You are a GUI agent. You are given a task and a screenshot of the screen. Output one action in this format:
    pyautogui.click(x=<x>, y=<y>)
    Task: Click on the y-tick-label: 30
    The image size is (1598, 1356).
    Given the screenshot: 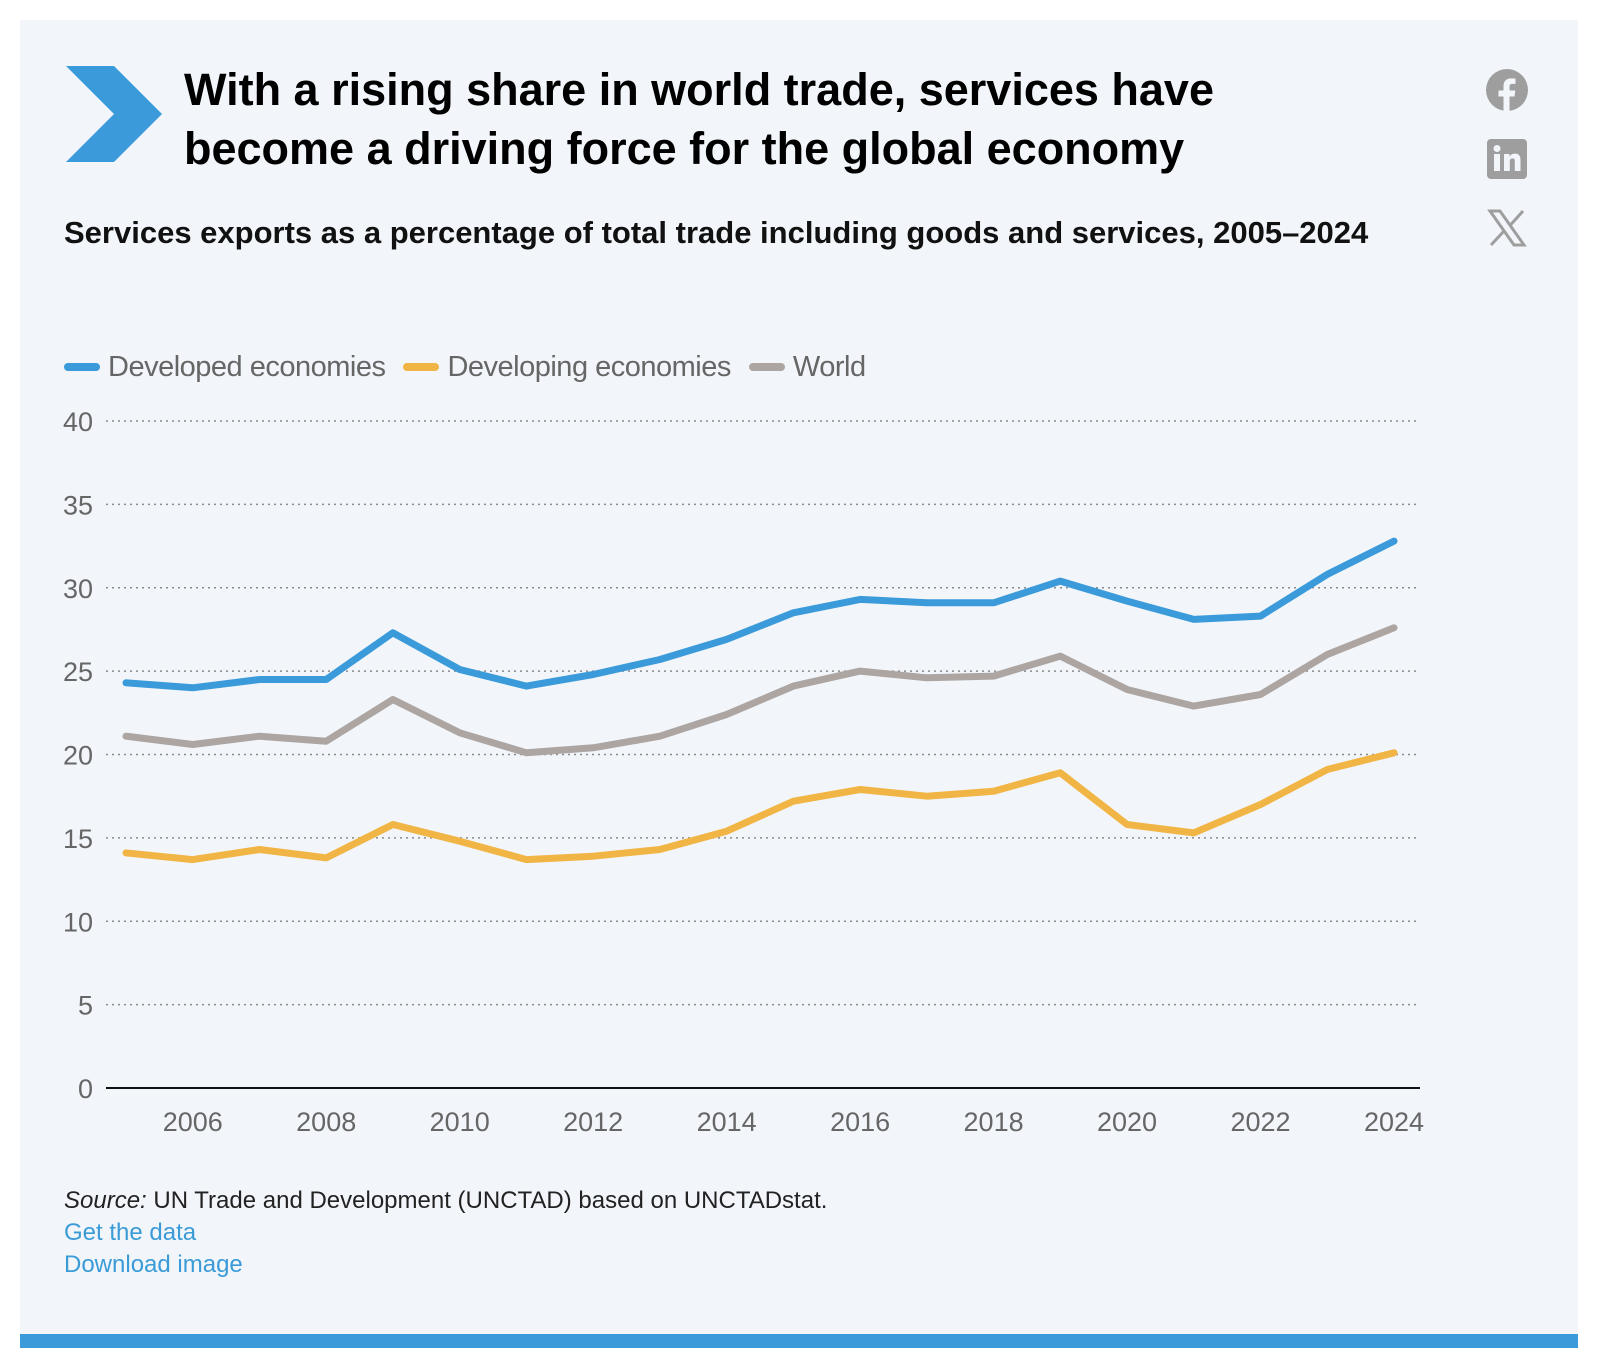 What is the action you would take?
    pyautogui.click(x=78, y=589)
    